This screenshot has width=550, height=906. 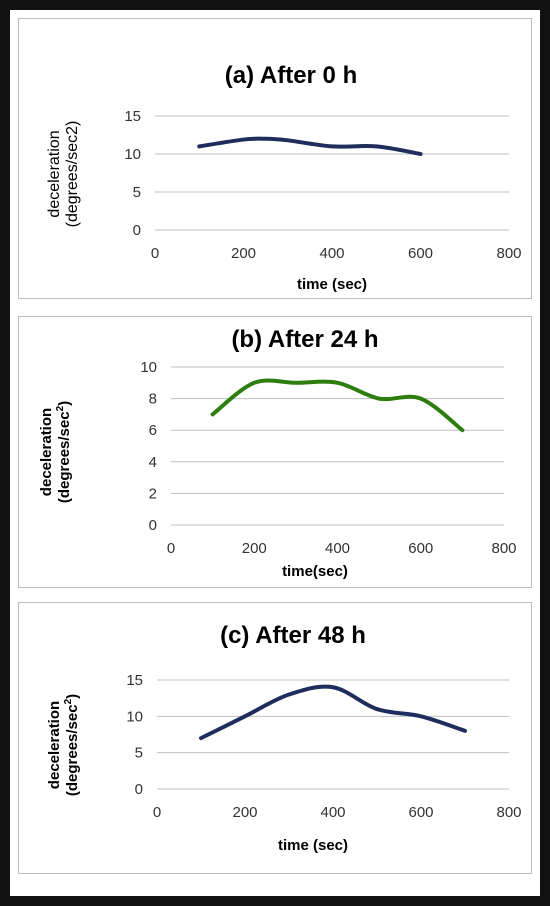 I want to click on chart-b-xtick-label: 0, so click(x=171, y=548).